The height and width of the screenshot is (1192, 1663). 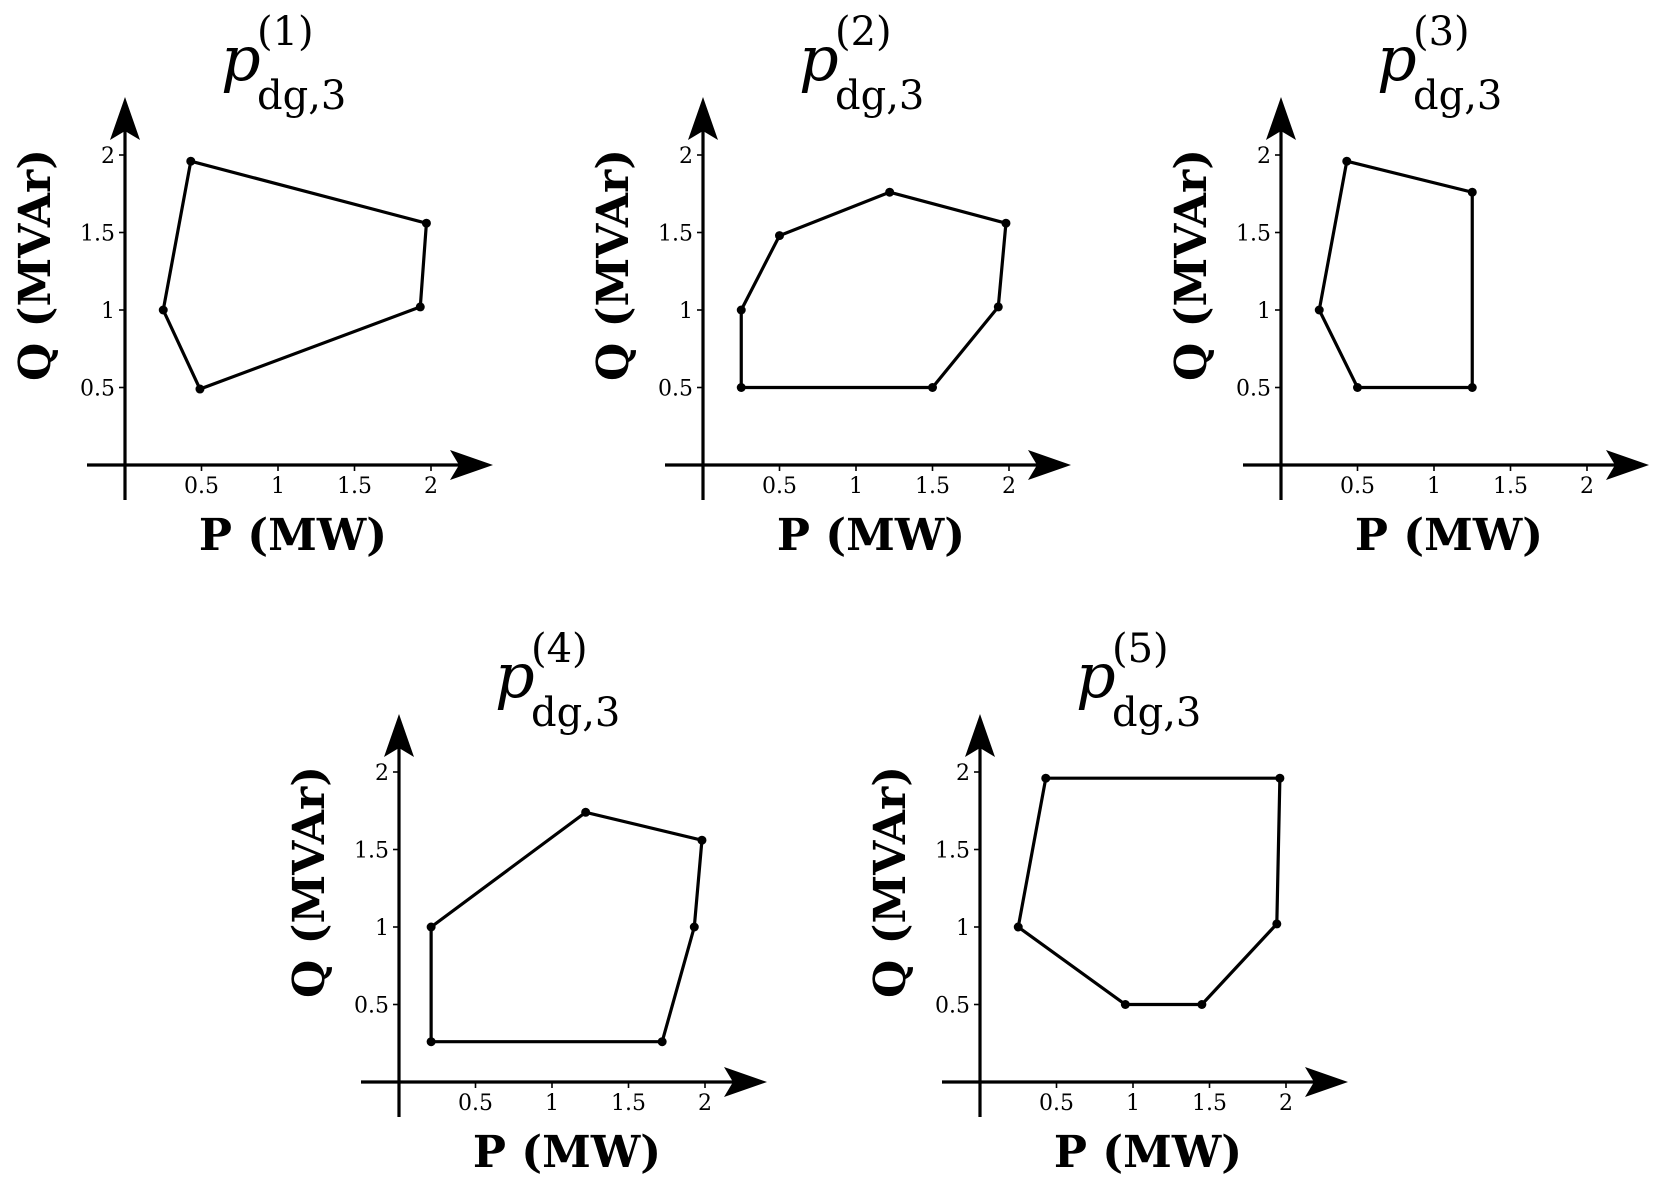 I want to click on chart-panel-1: 0.5 1 1.5 2 0.5 1 1.5 2 P (MW) Q (MVAr) p(1) dg,3, so click(x=251, y=285).